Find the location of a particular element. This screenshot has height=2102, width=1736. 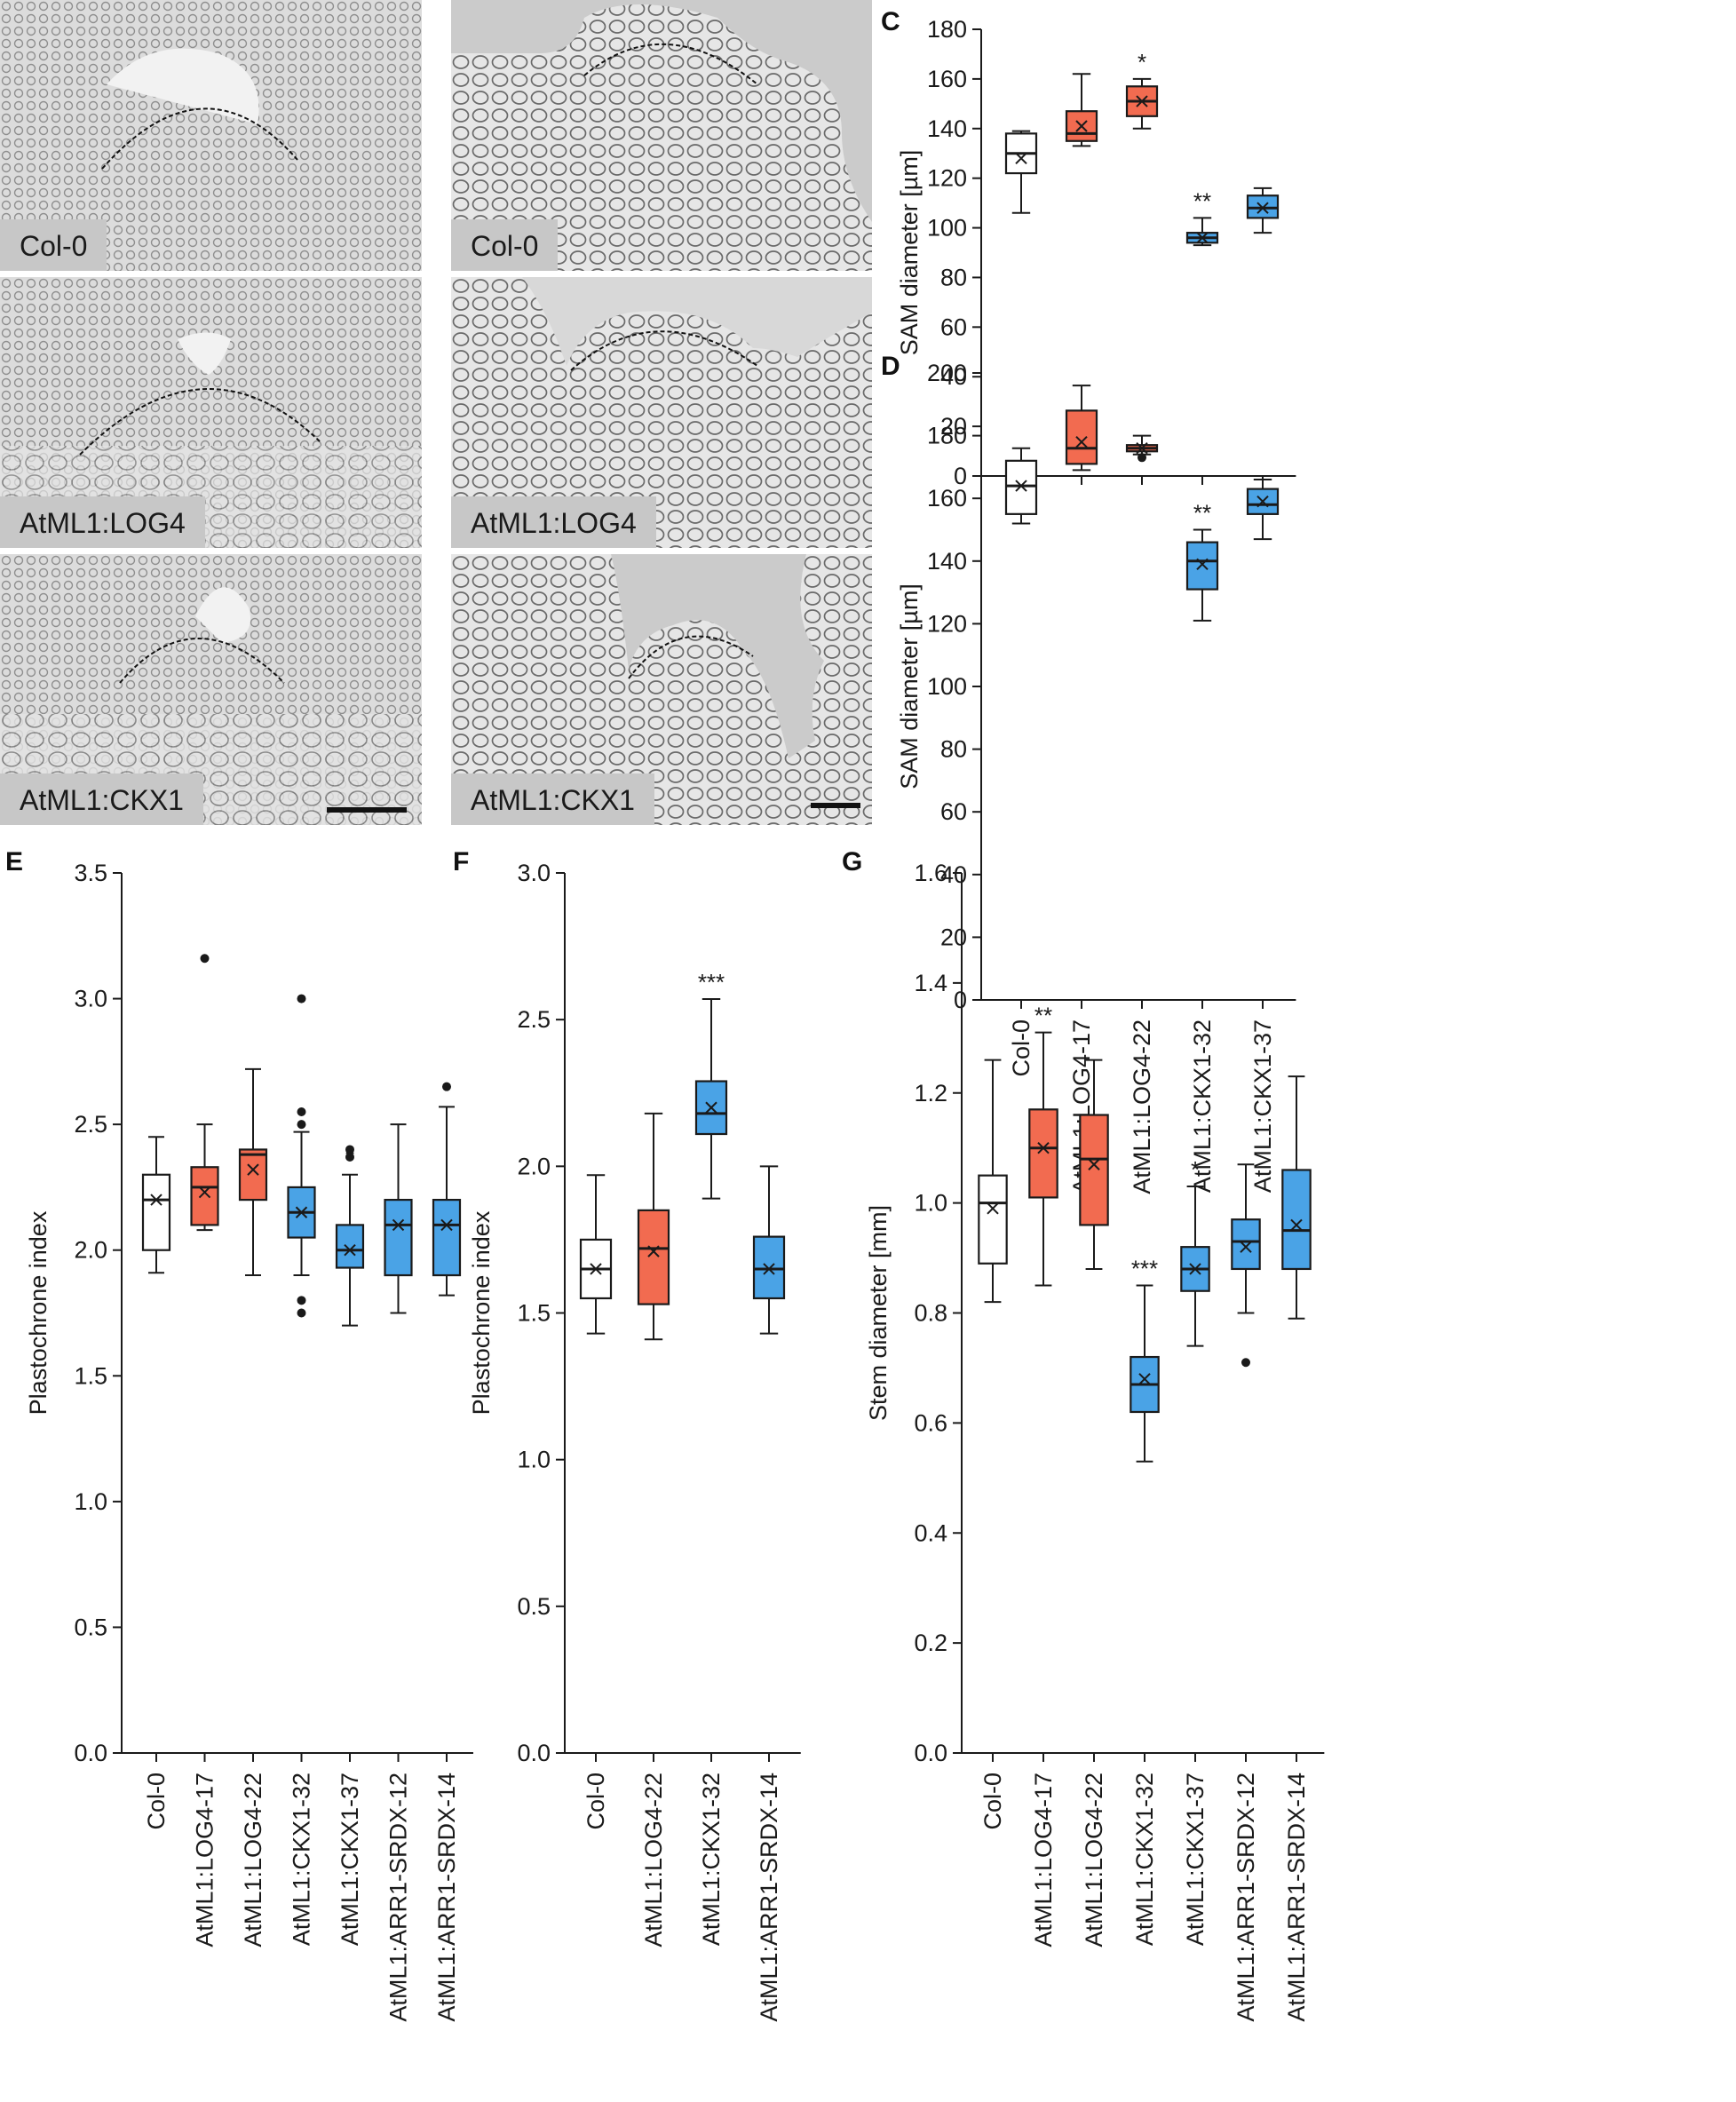

y-tick-label: 0.0 is located at coordinates (90, 1753).